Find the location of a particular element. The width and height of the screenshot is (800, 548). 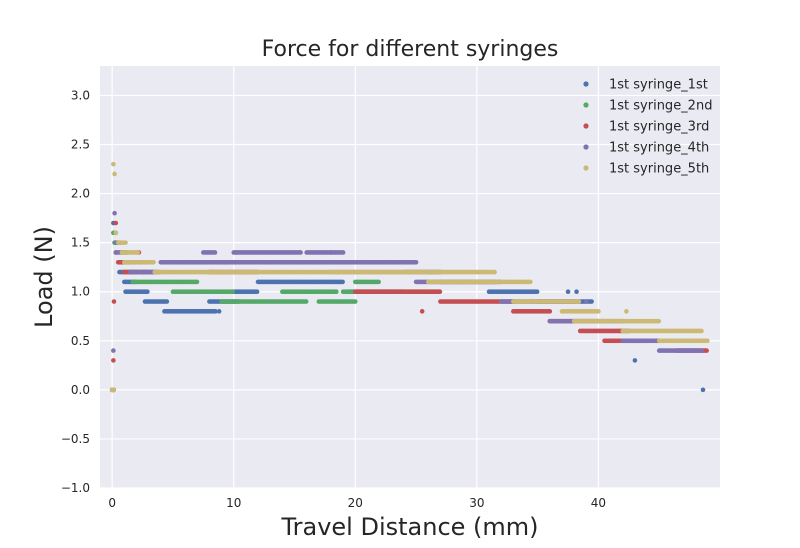

legend-label: 1st syringe_4th is located at coordinates (659, 148).